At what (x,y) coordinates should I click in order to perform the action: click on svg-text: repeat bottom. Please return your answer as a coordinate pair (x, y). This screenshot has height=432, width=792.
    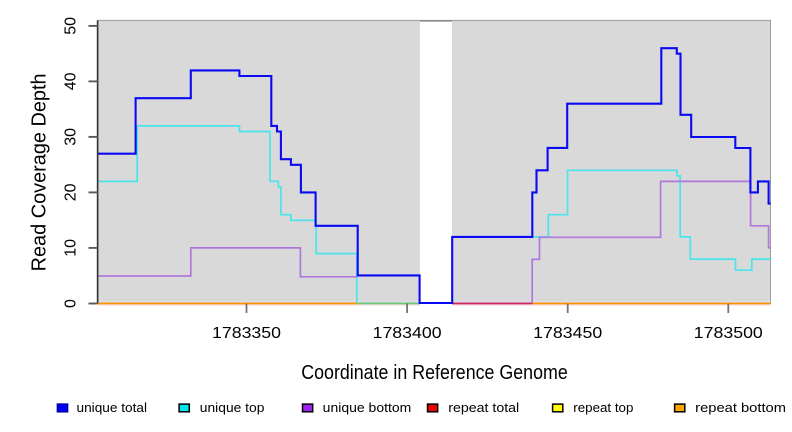
    Looking at the image, I should click on (740, 407).